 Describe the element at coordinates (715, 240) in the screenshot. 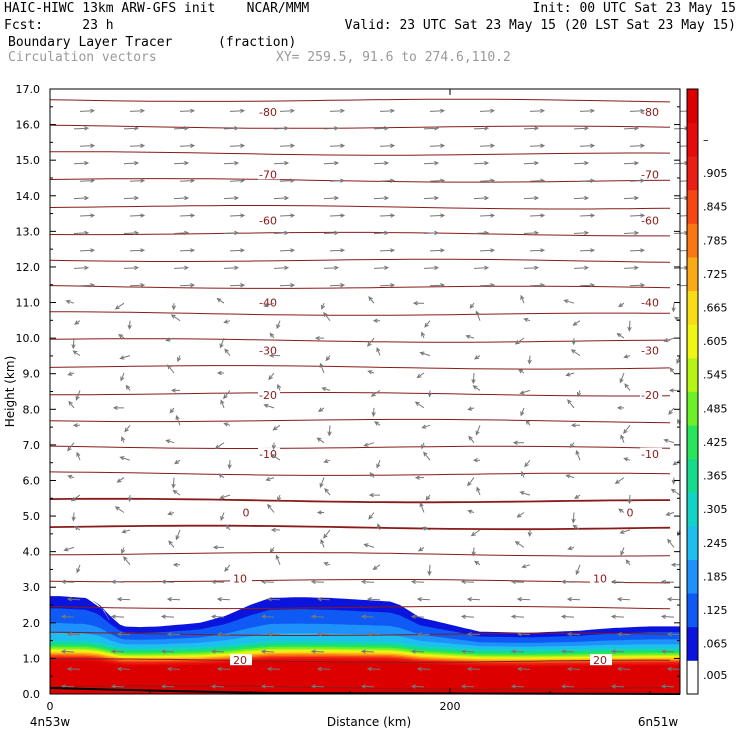

I see `colorbar-label: .785` at that location.